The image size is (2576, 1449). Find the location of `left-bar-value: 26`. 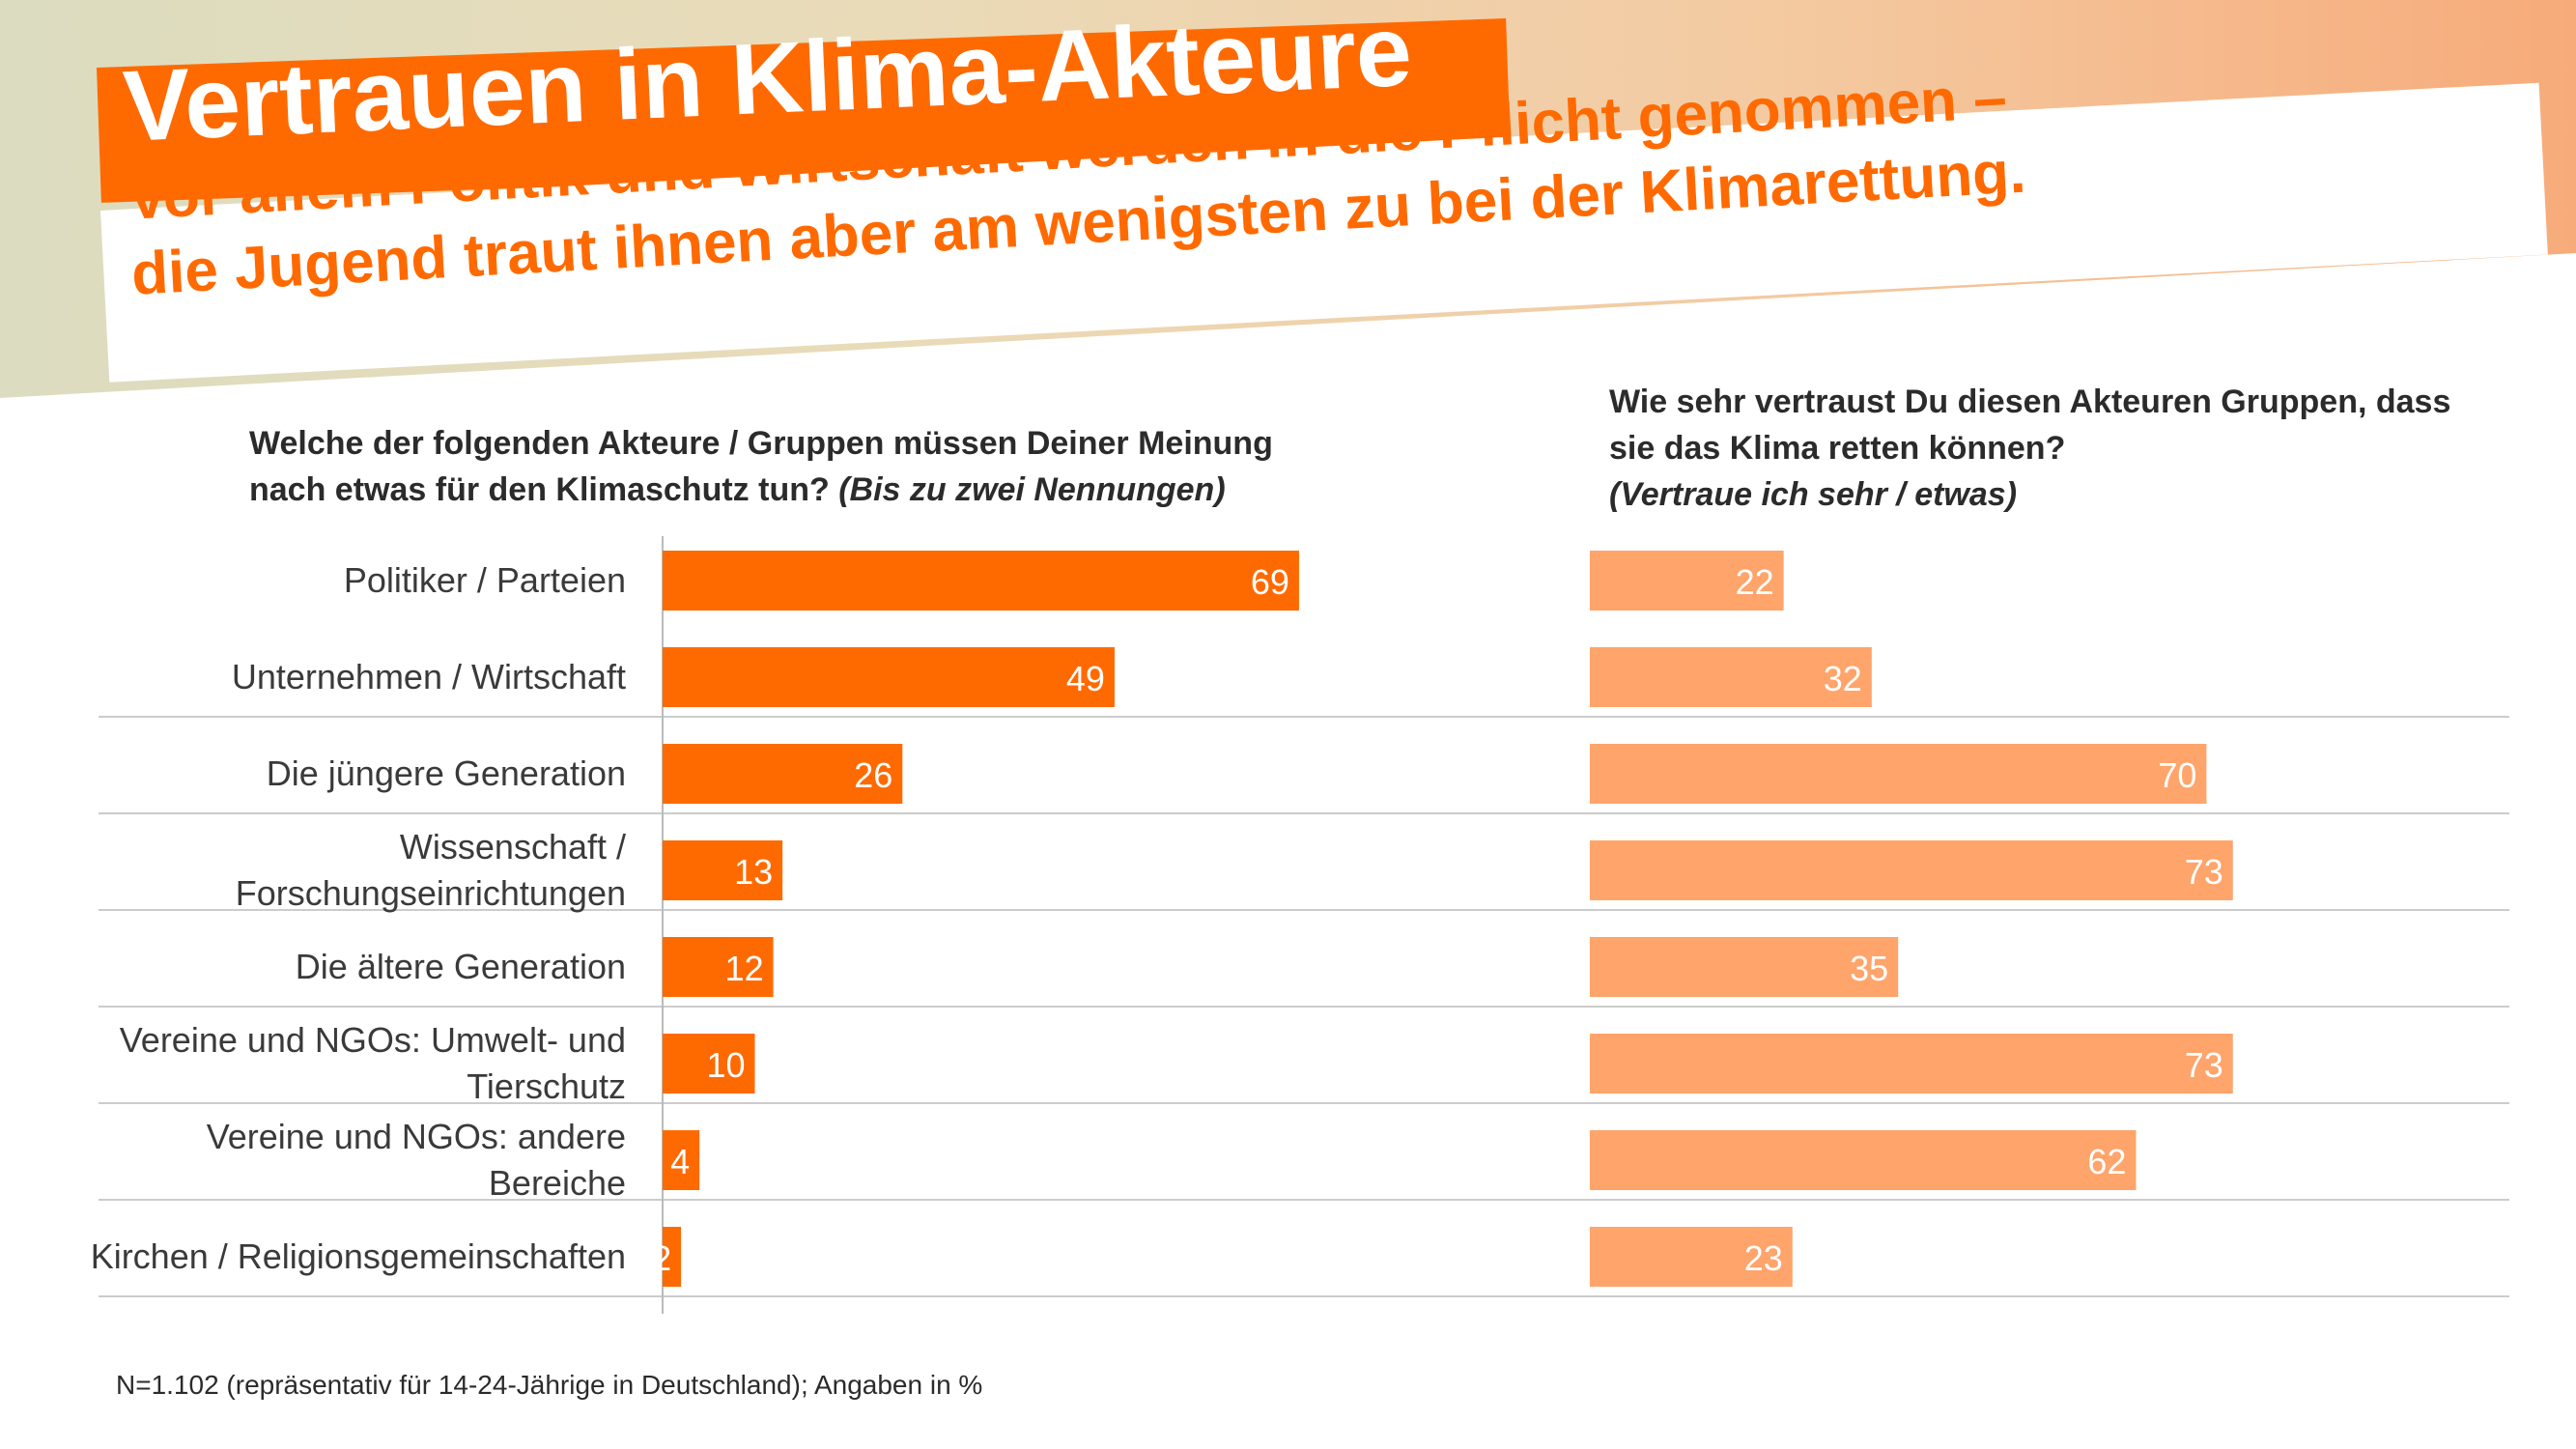

left-bar-value: 26 is located at coordinates (873, 775).